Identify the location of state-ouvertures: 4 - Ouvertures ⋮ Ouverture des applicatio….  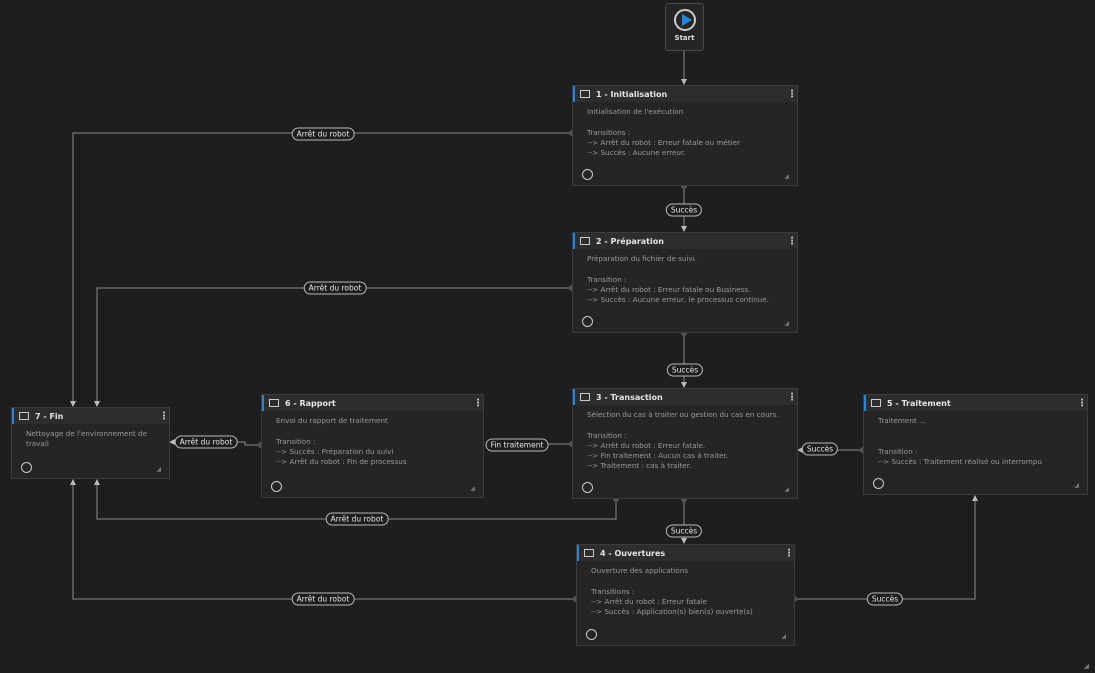
(685, 595).